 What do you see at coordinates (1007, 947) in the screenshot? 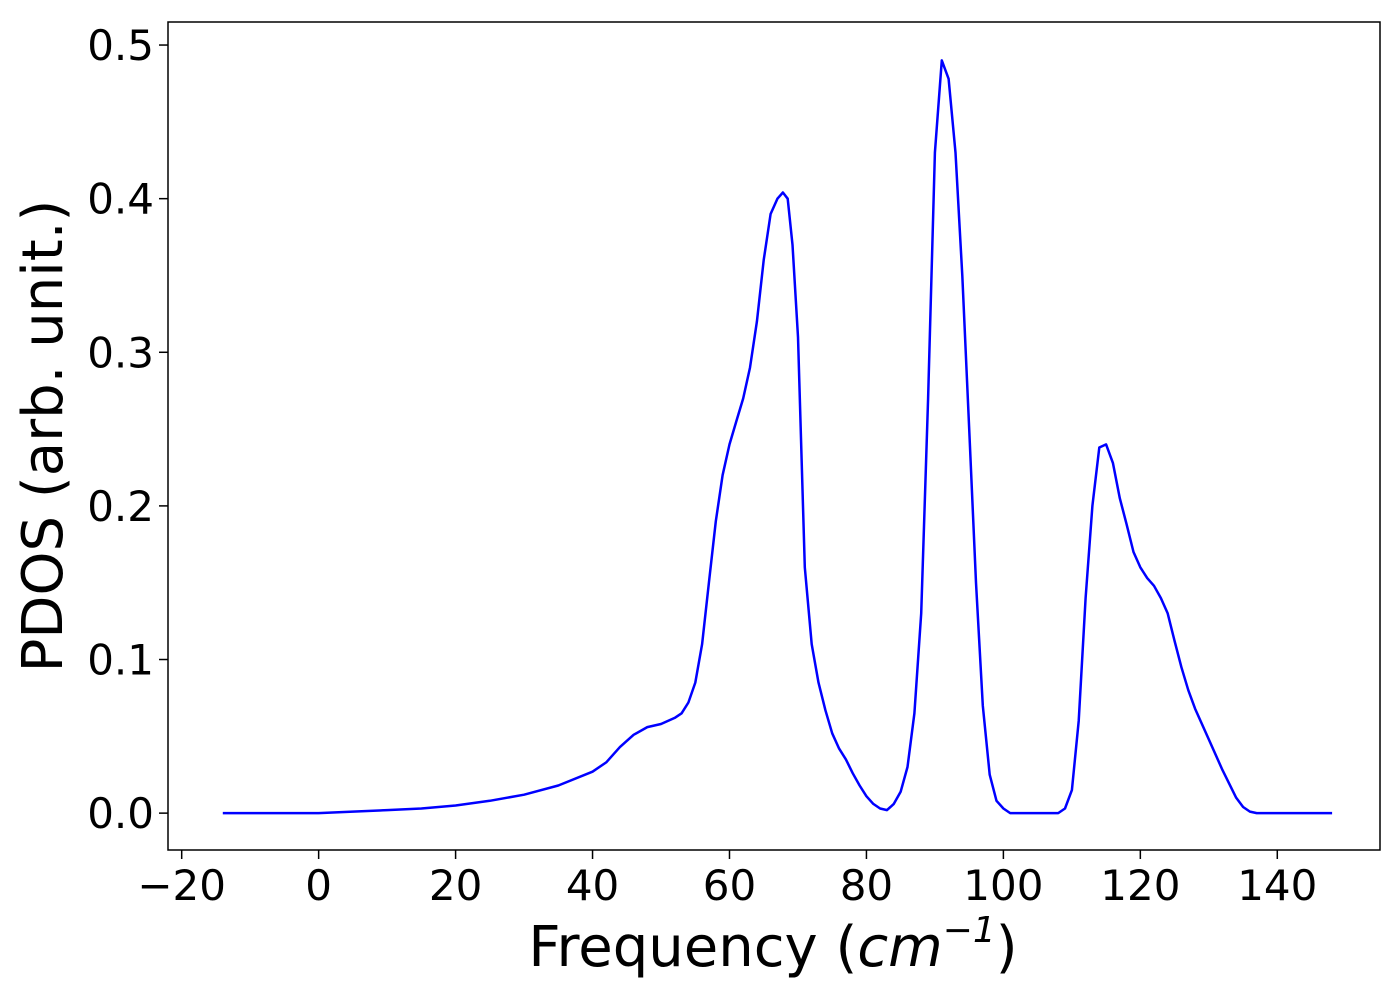
I see `x-axis-label-close: )` at bounding box center [1007, 947].